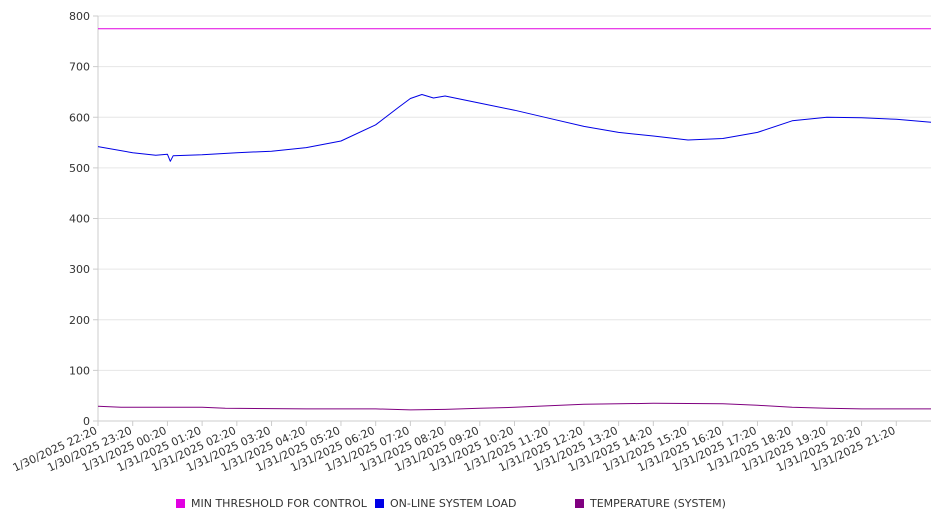 The width and height of the screenshot is (946, 526). Describe the element at coordinates (79, 67) in the screenshot. I see `y-tick-label: 700` at that location.